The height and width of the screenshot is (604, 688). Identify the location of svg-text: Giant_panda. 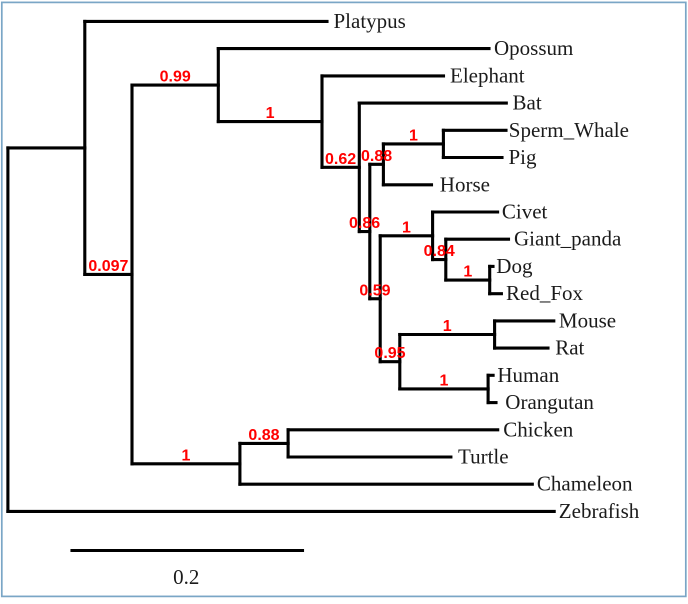
(568, 239).